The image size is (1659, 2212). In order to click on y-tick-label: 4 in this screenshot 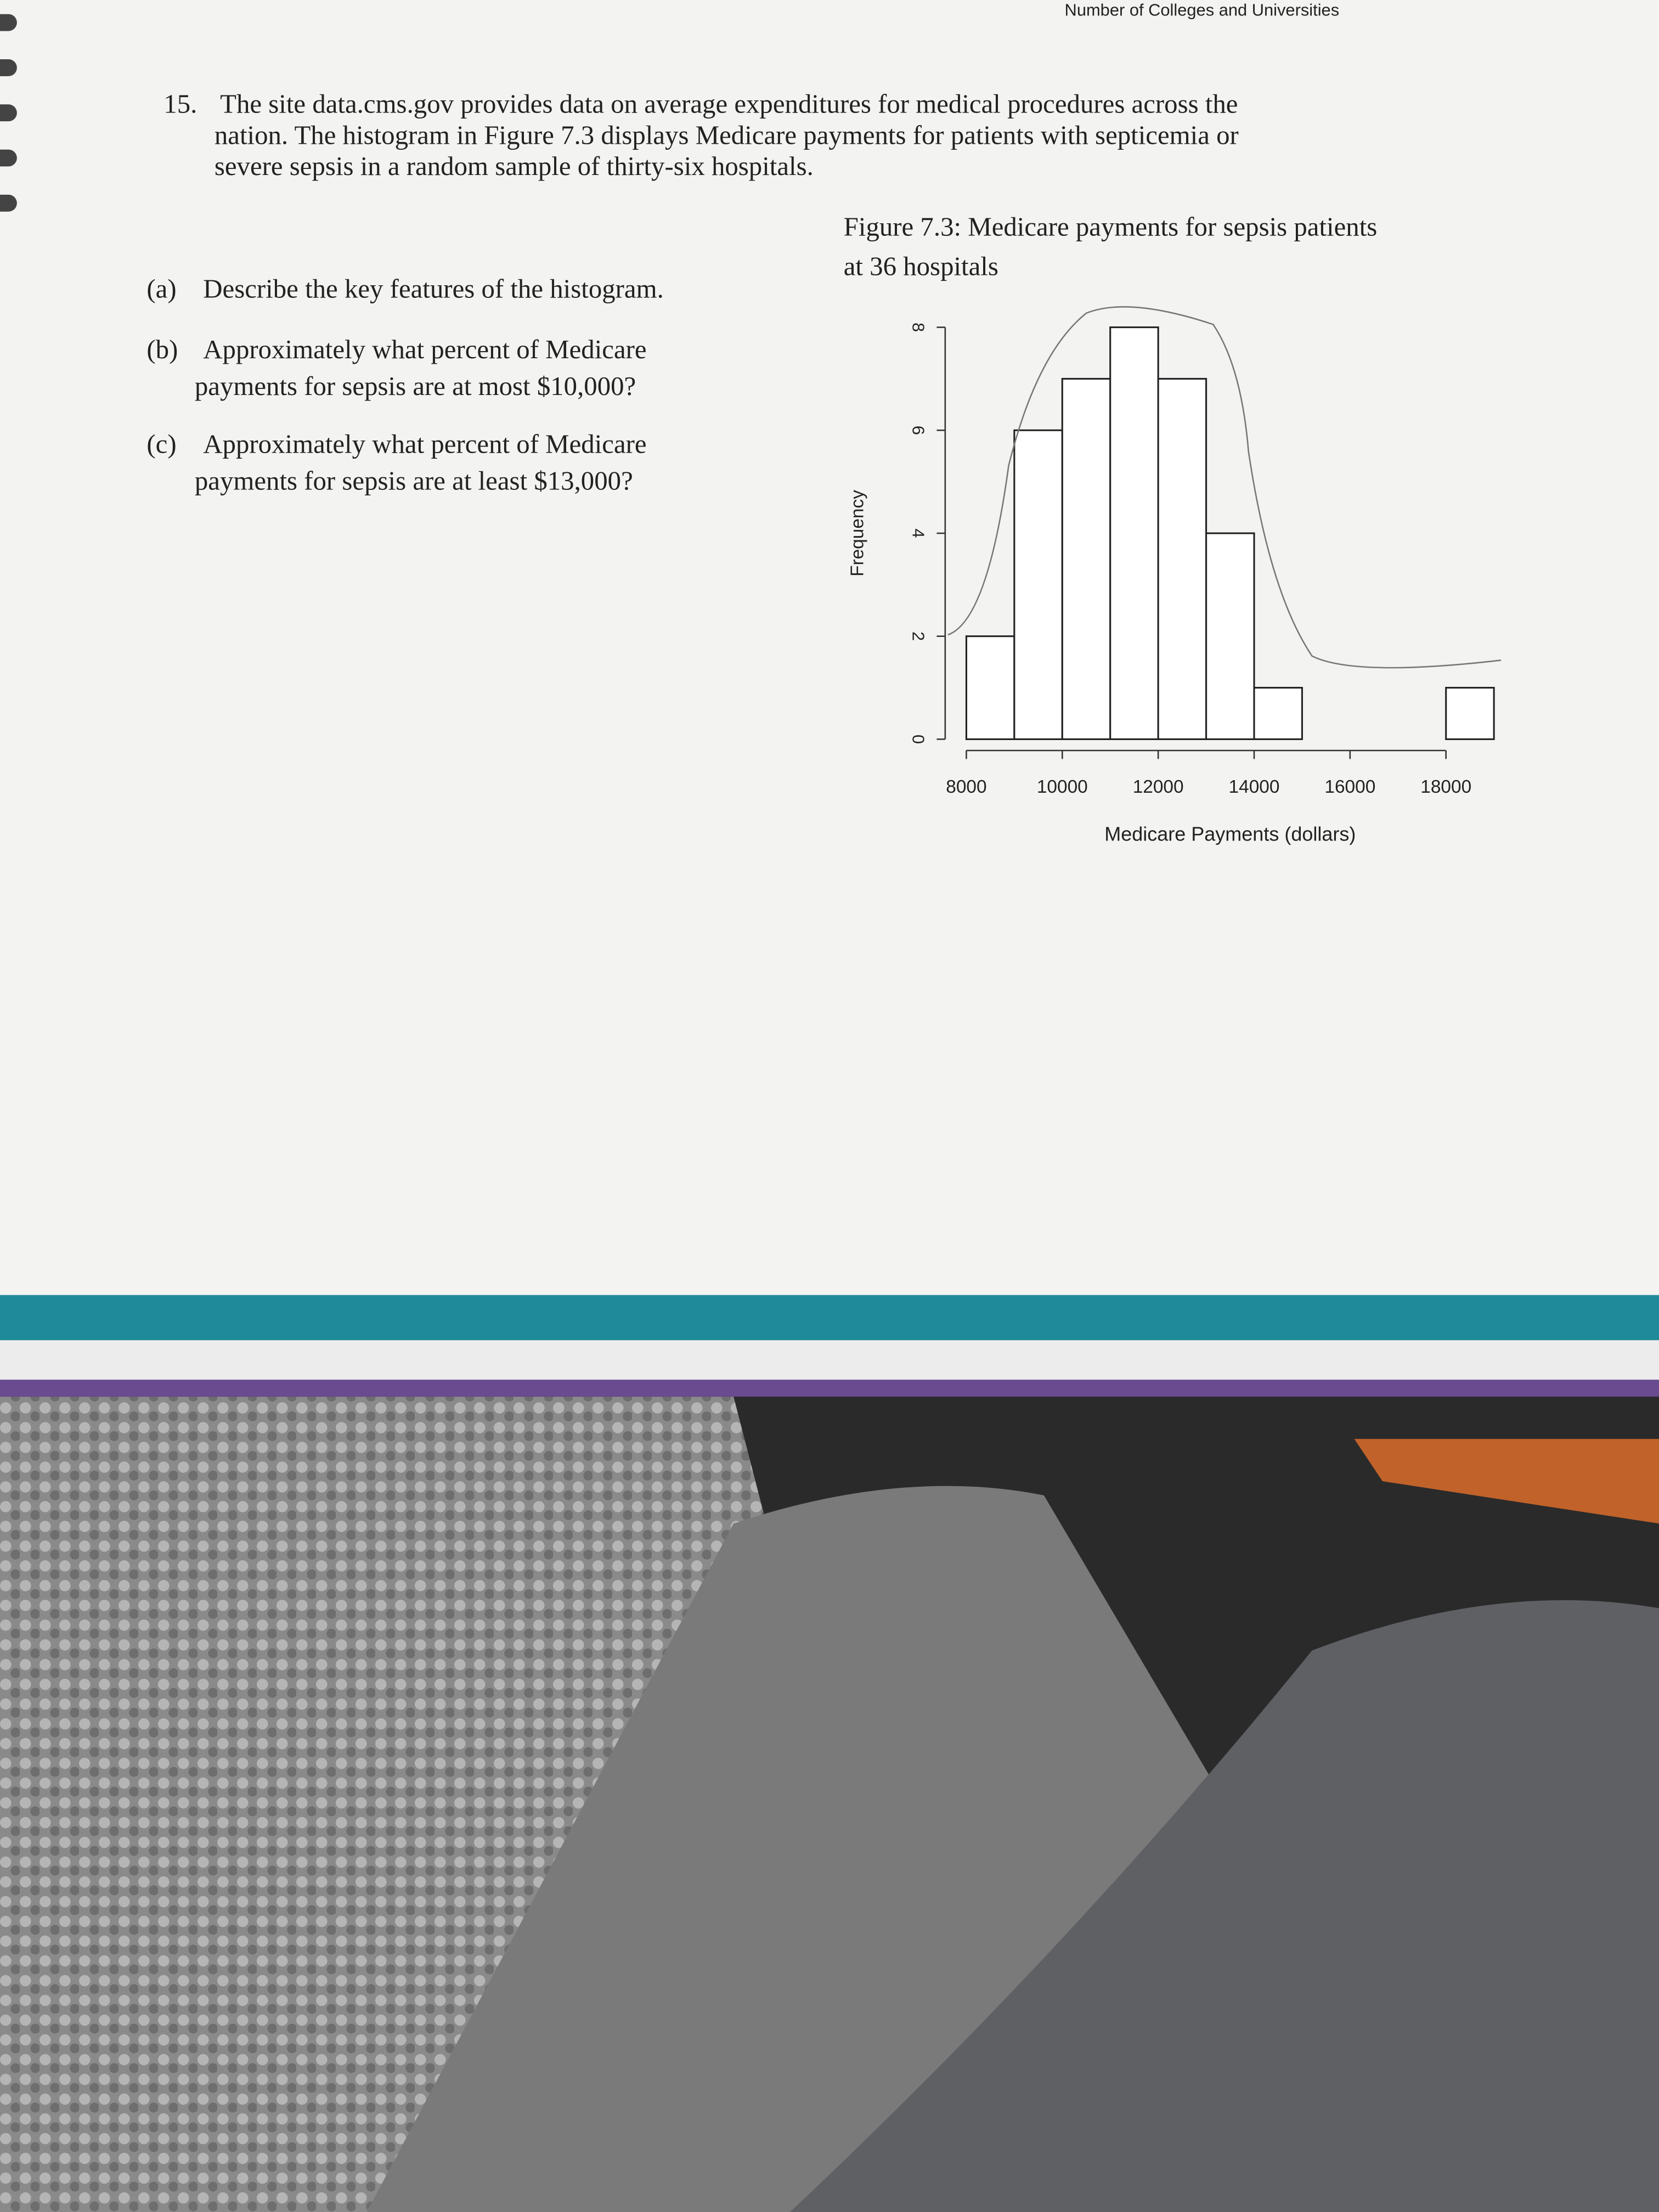, I will do `click(919, 533)`.